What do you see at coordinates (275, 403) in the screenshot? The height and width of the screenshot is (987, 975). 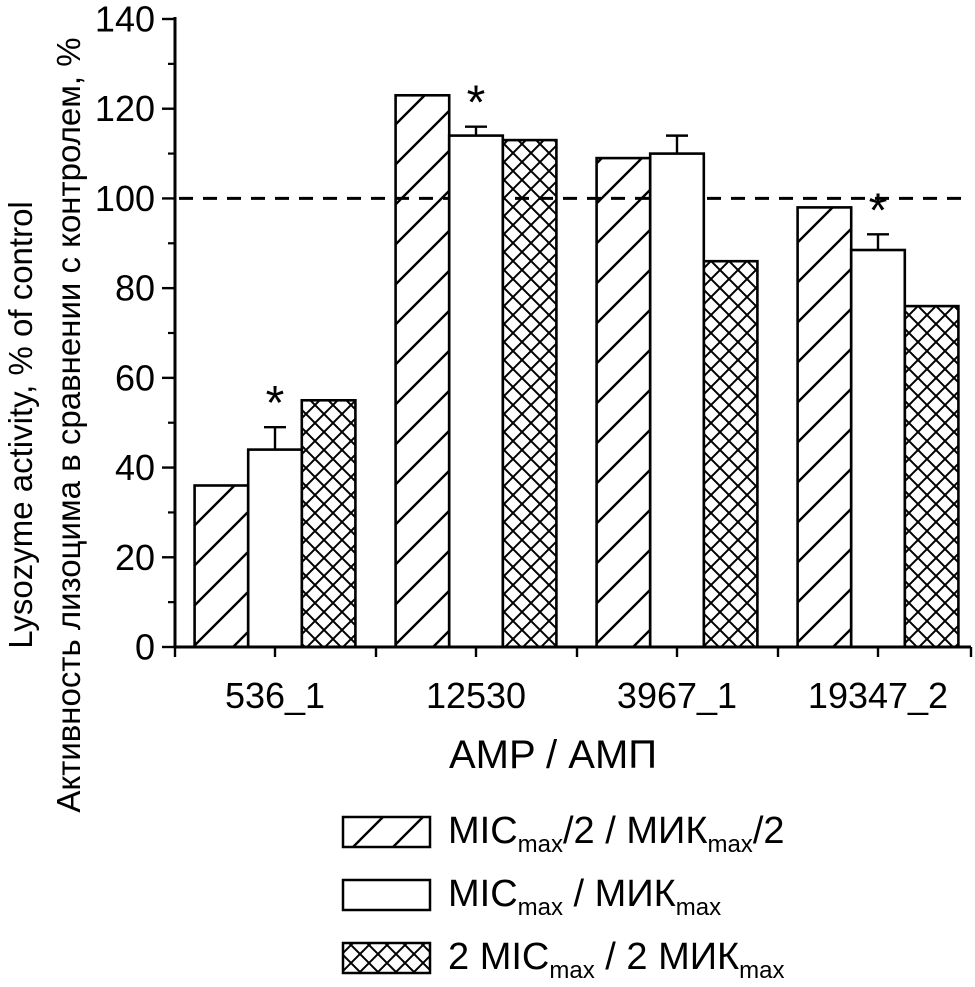 I see `asterisk-536_1: *` at bounding box center [275, 403].